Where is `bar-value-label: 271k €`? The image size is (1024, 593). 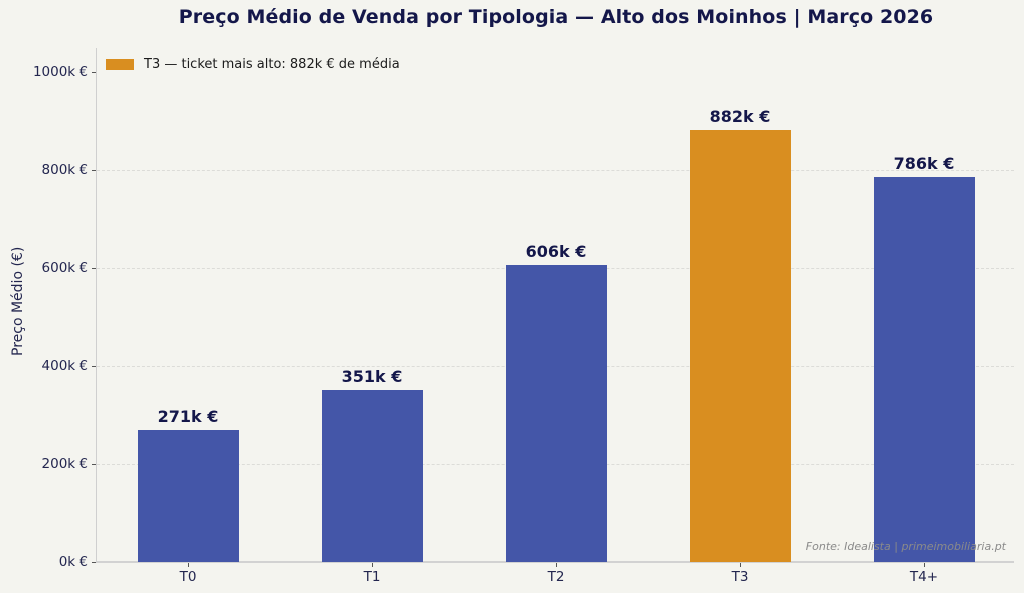 bar-value-label: 271k € is located at coordinates (188, 416).